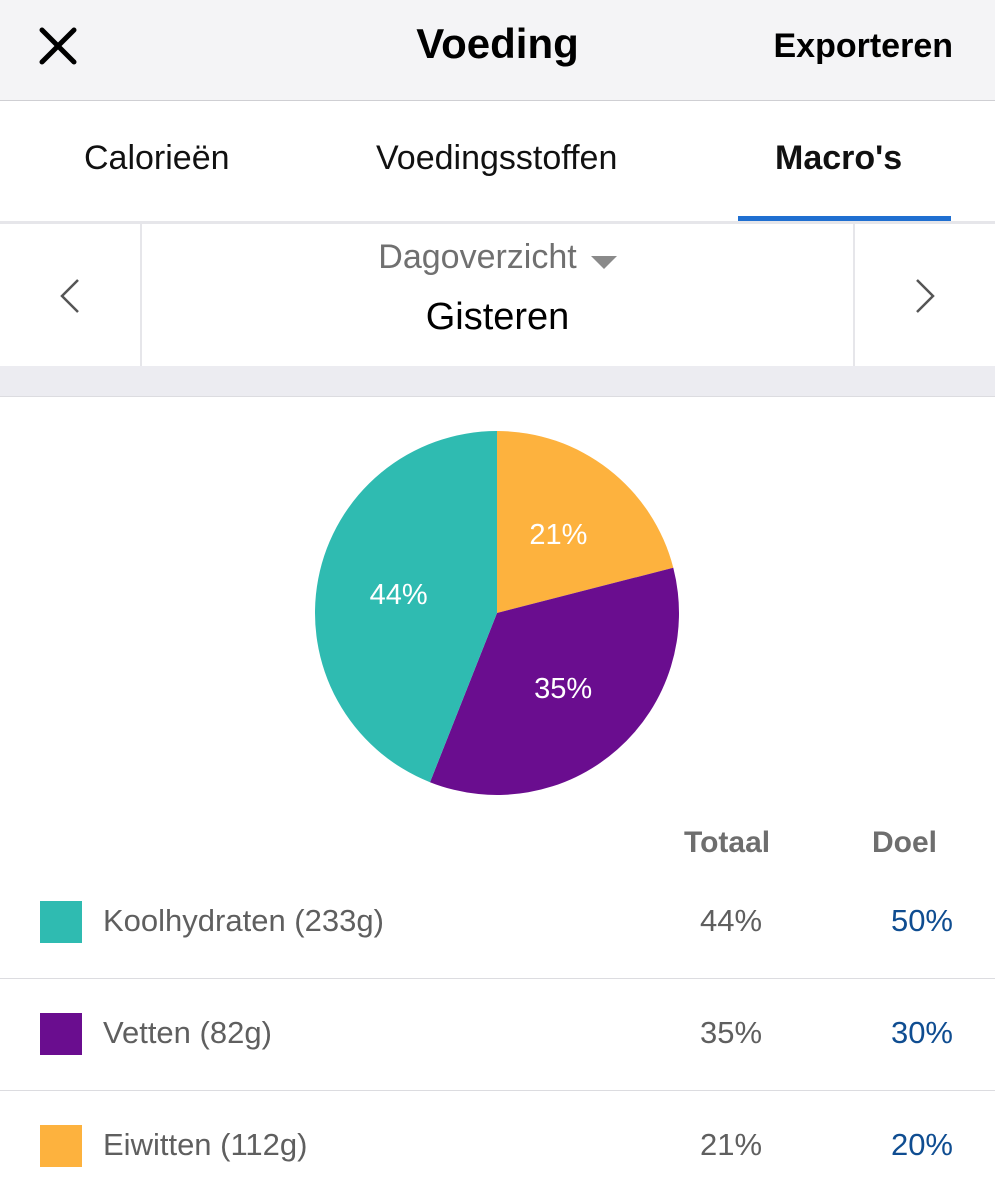 This screenshot has height=1202, width=995. What do you see at coordinates (497, 922) in the screenshot?
I see `macro-row-carbs: Koolhydraten (233g) 44% 50%` at bounding box center [497, 922].